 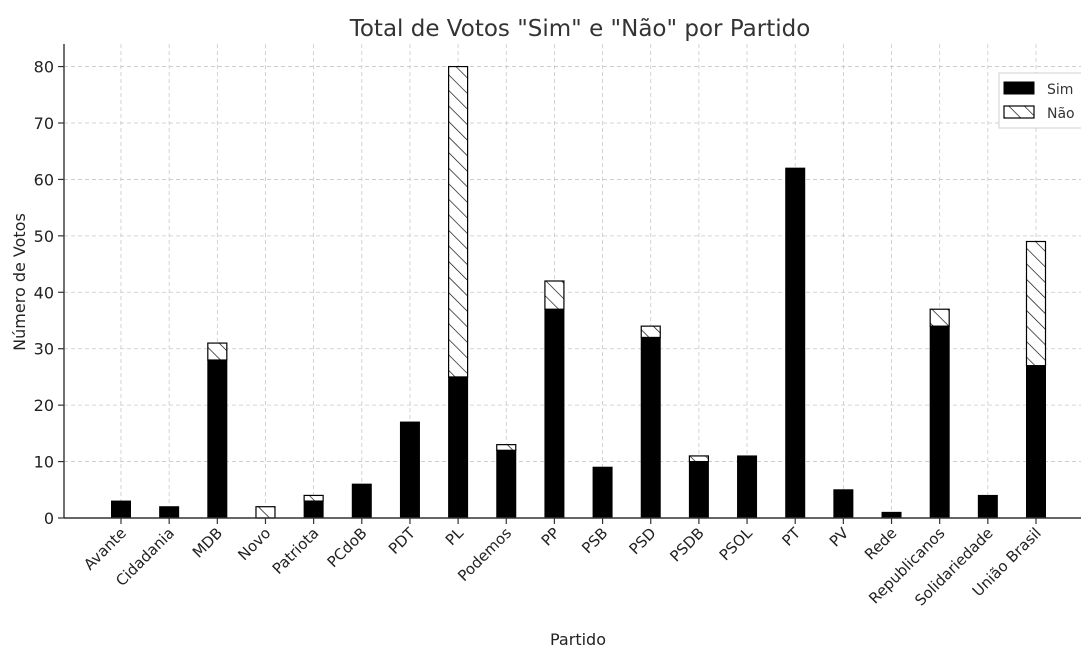 I want to click on bar-sim-pp, so click(x=554, y=413).